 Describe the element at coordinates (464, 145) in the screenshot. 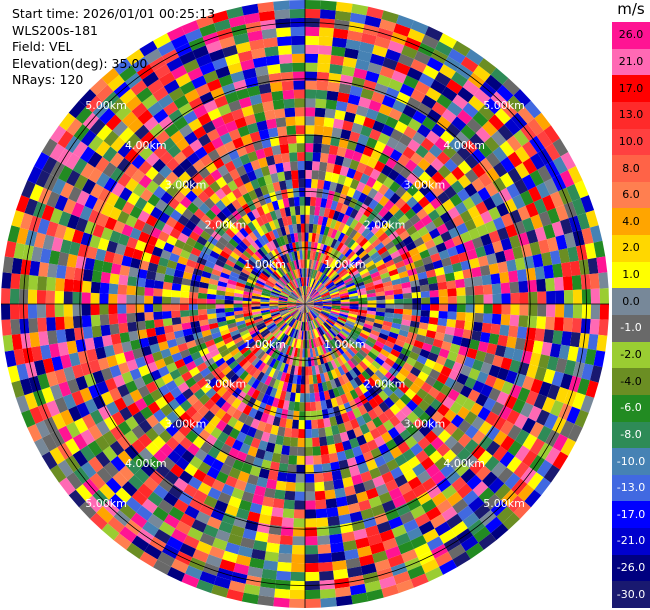

I see `range-ring-label: 4.00km` at that location.